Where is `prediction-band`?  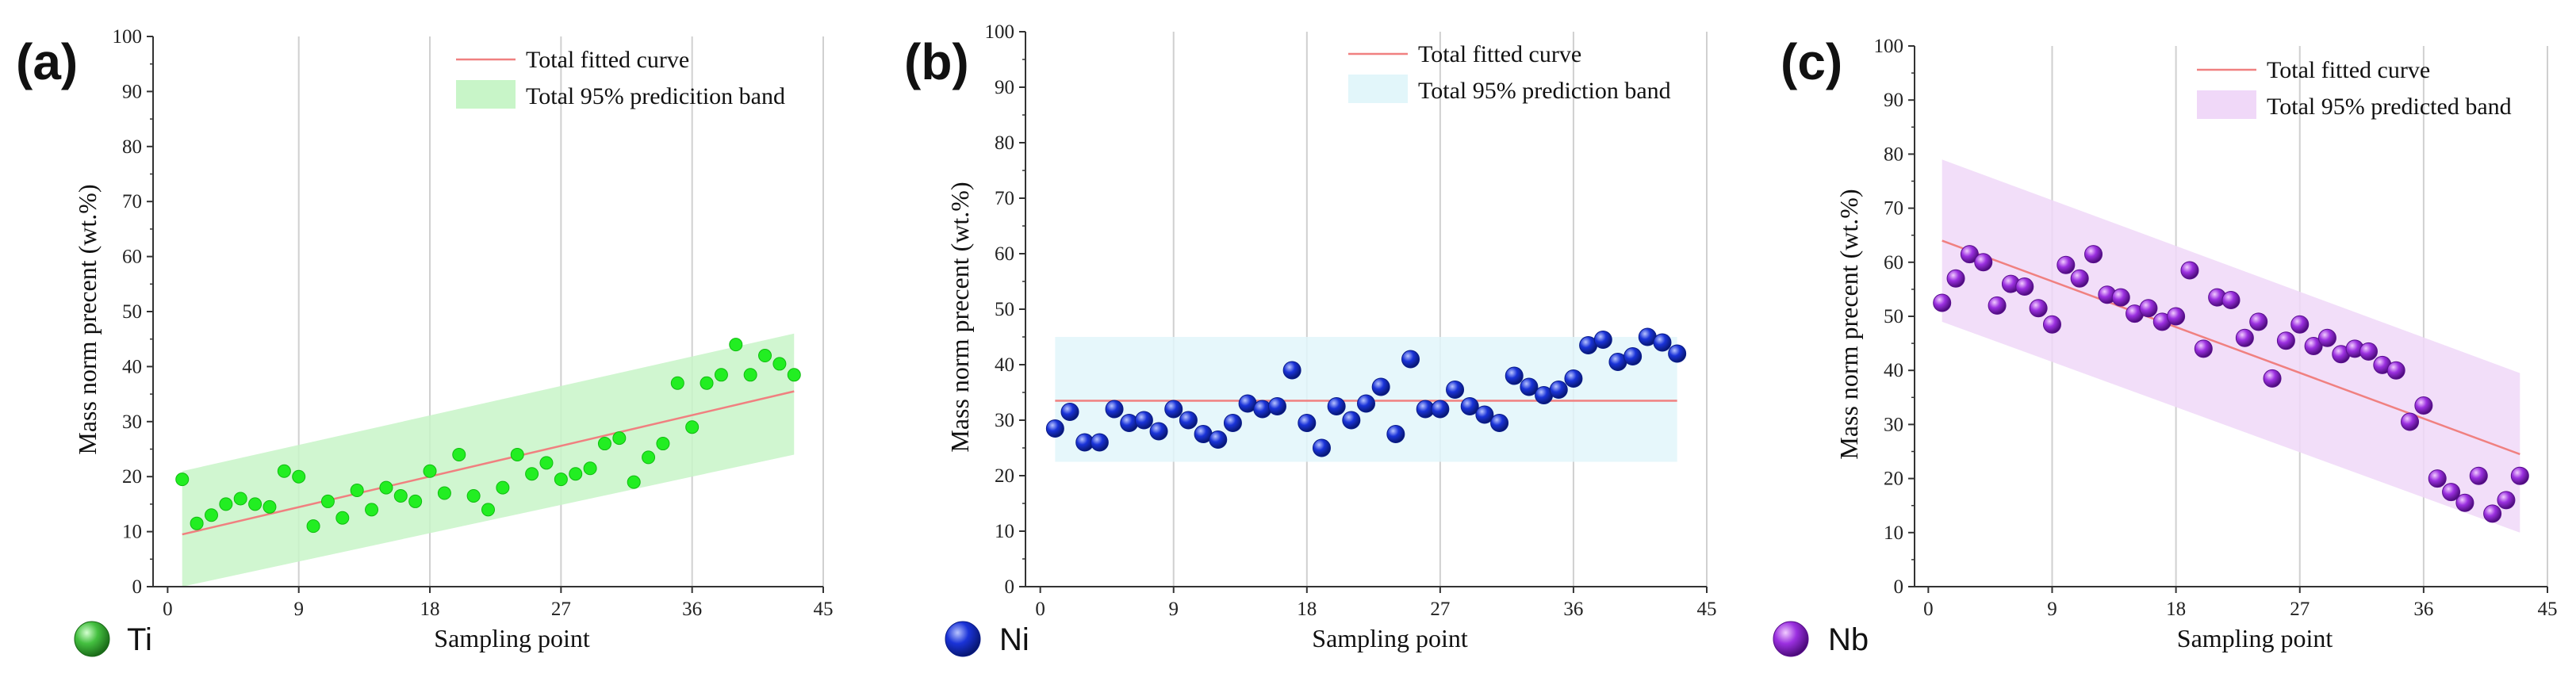
prediction-band is located at coordinates (488, 460).